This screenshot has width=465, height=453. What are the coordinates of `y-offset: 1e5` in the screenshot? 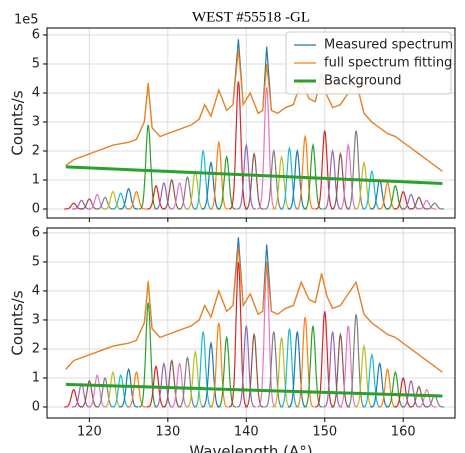 It's located at (26, 20).